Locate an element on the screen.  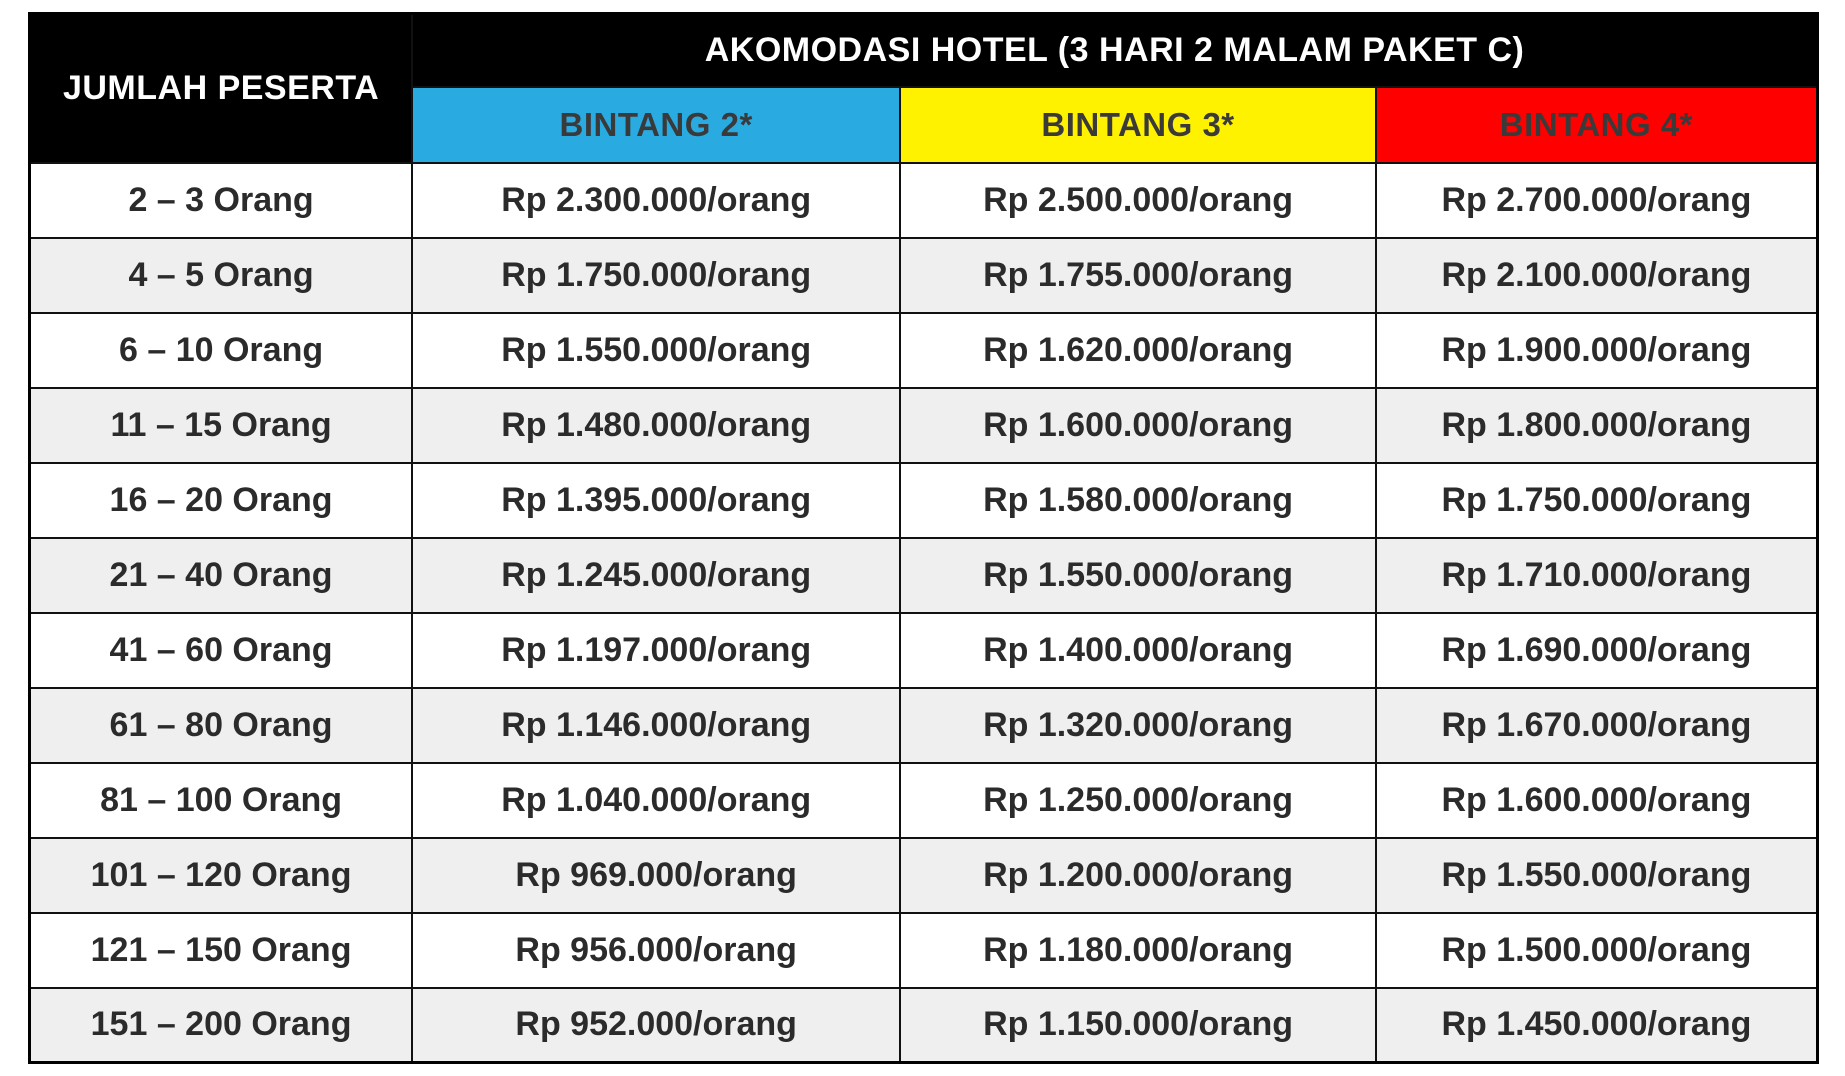
column-header-jumlah-peserta: JUMLAH PESERTA is located at coordinates (221, 88).